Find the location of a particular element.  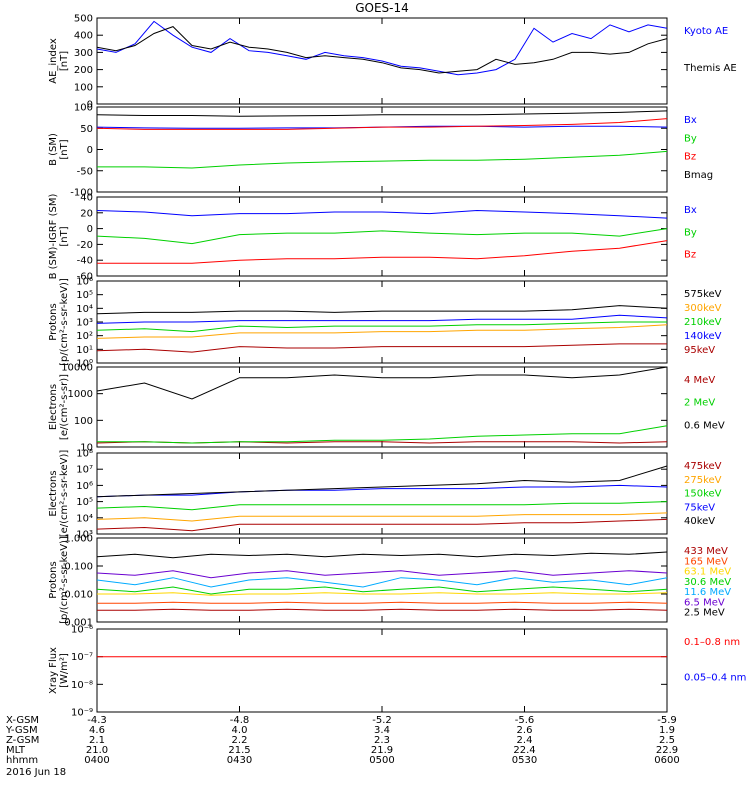

y-axis-label: B (SM) is located at coordinates (53, 149).